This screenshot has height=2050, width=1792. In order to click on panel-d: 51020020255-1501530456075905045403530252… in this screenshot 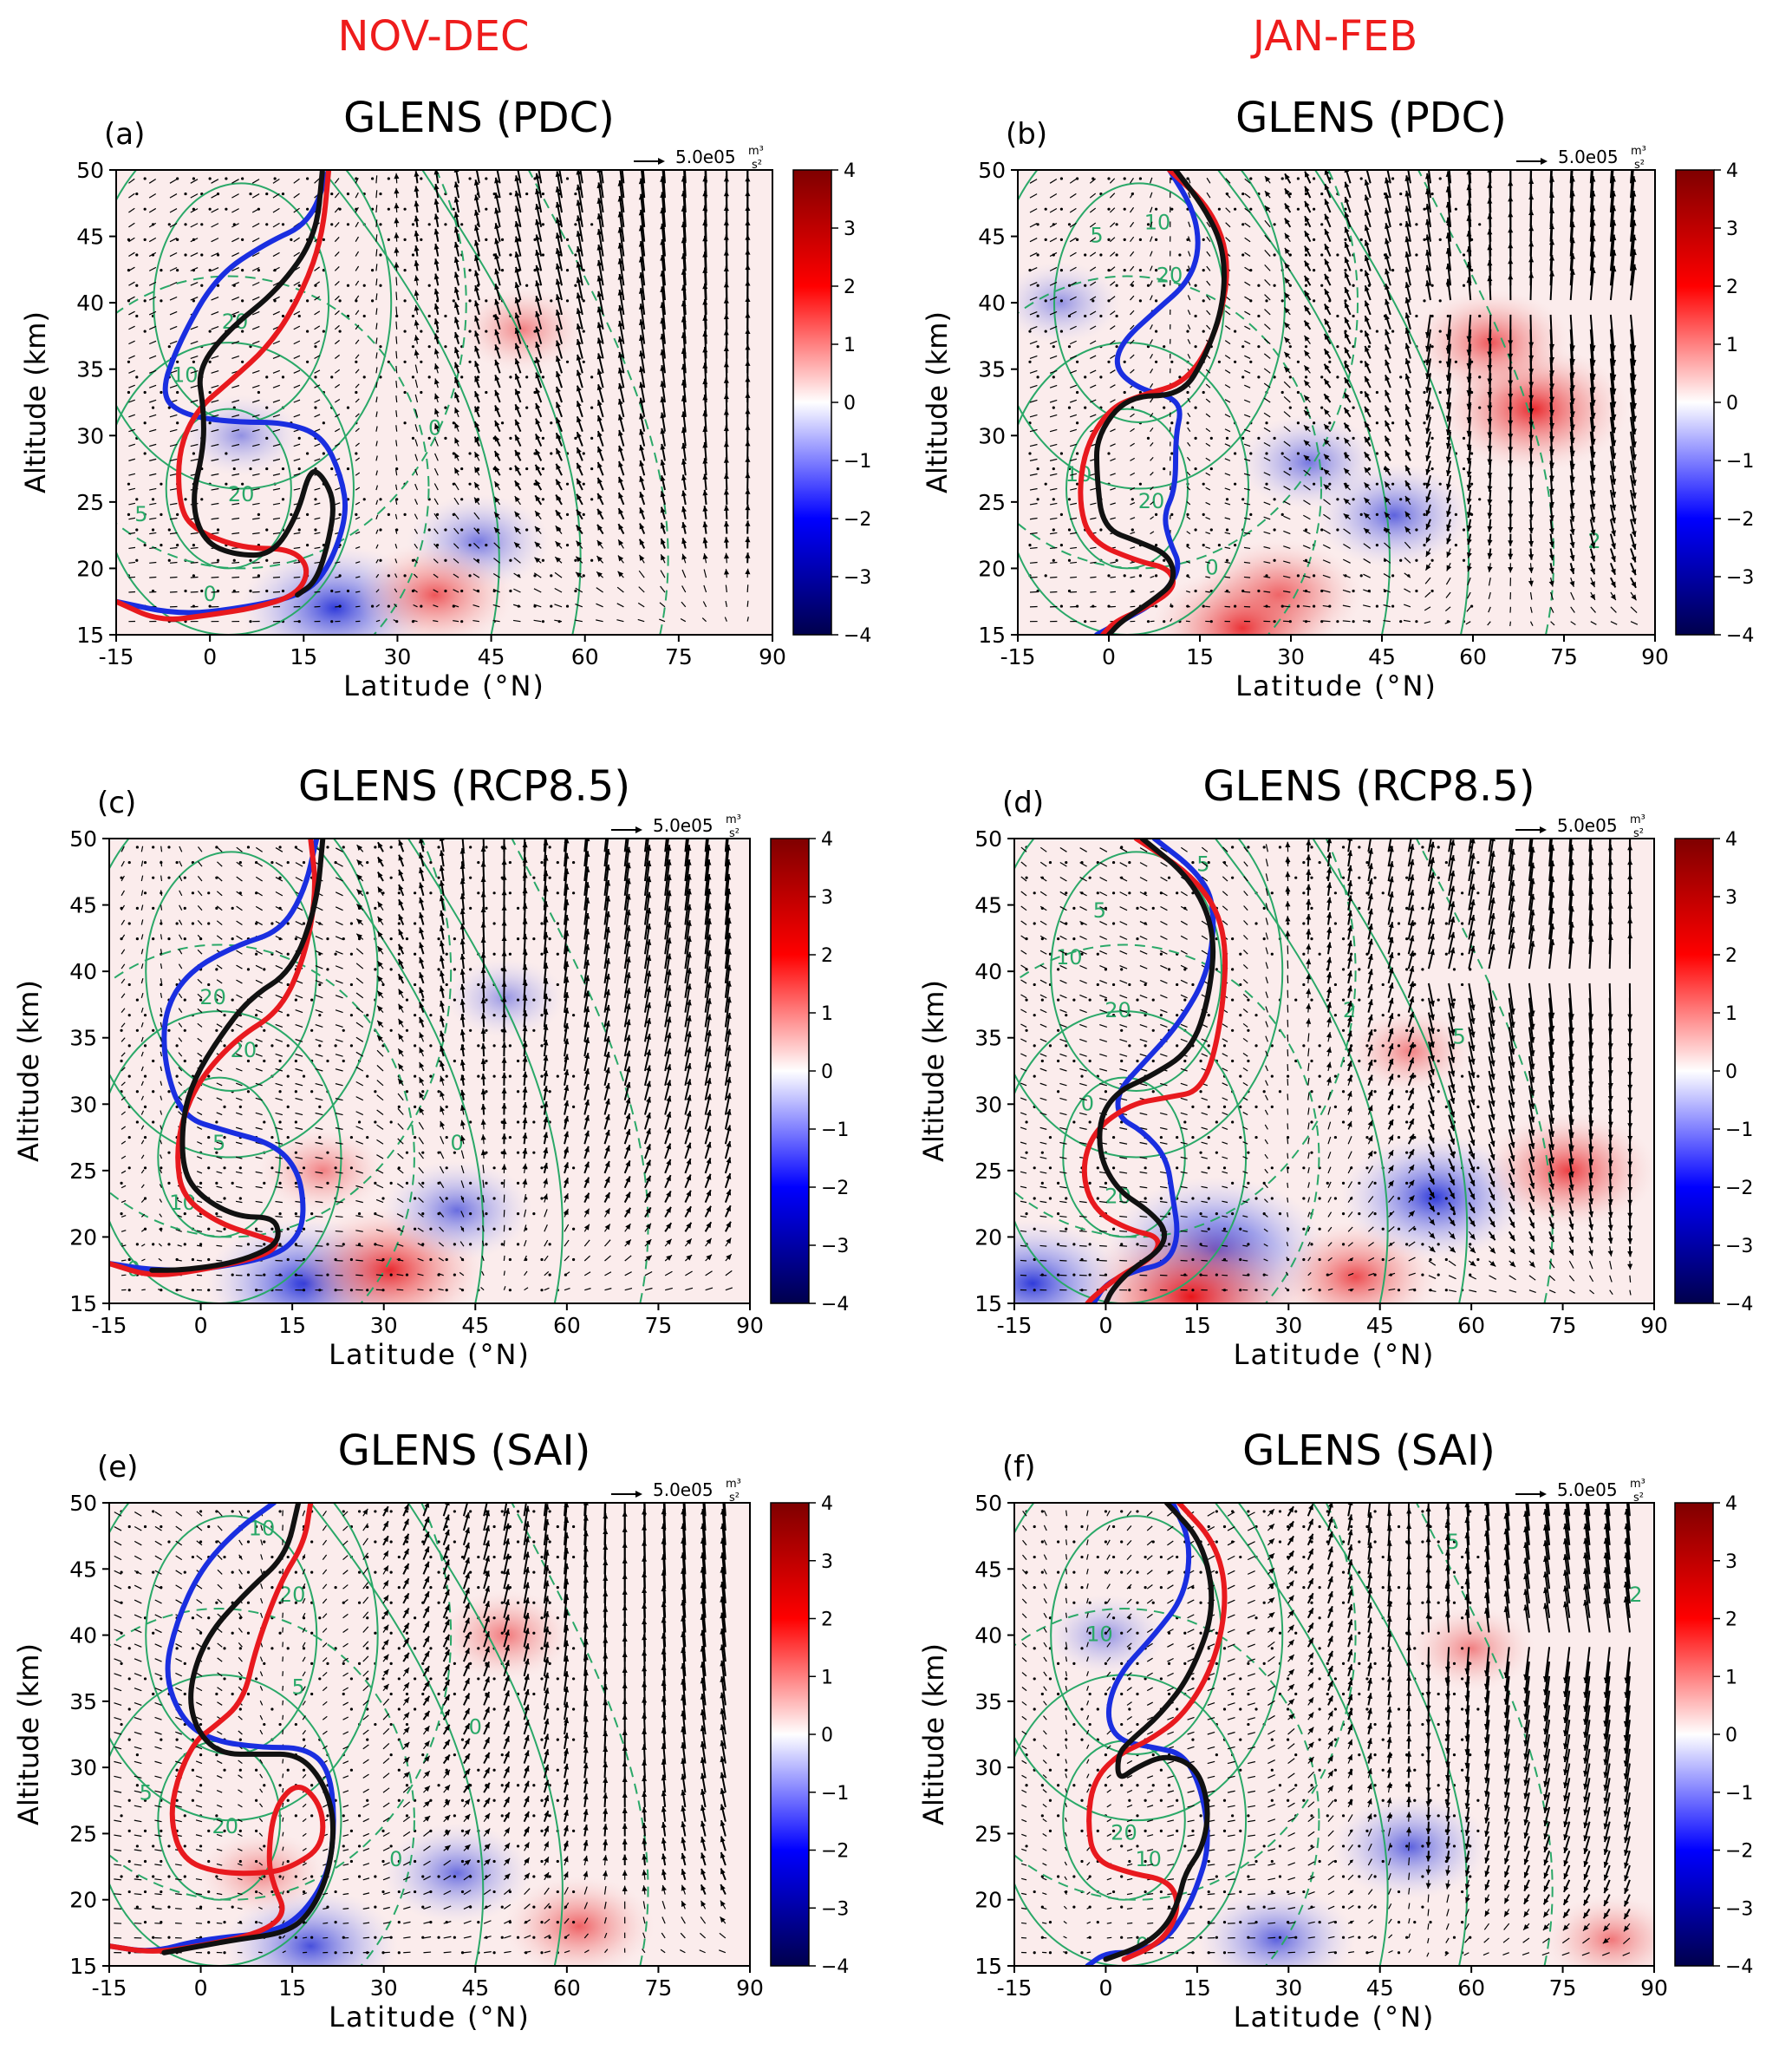, I will do `click(1335, 1066)`.